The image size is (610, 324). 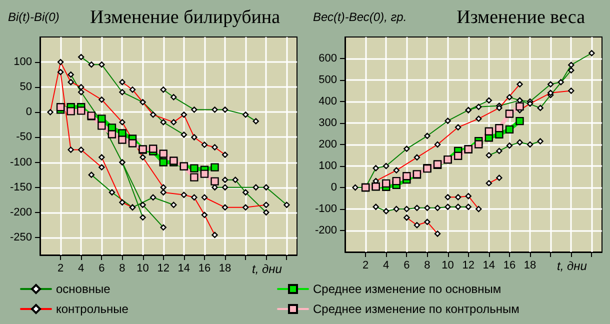 I want to click on y-tick-label: 400, so click(x=327, y=102).